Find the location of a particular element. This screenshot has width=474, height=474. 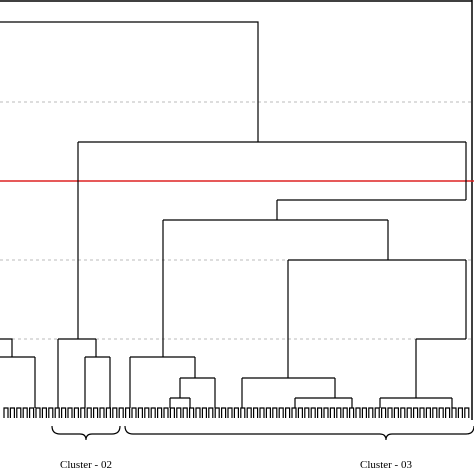

leaves is located at coordinates (236, 412).